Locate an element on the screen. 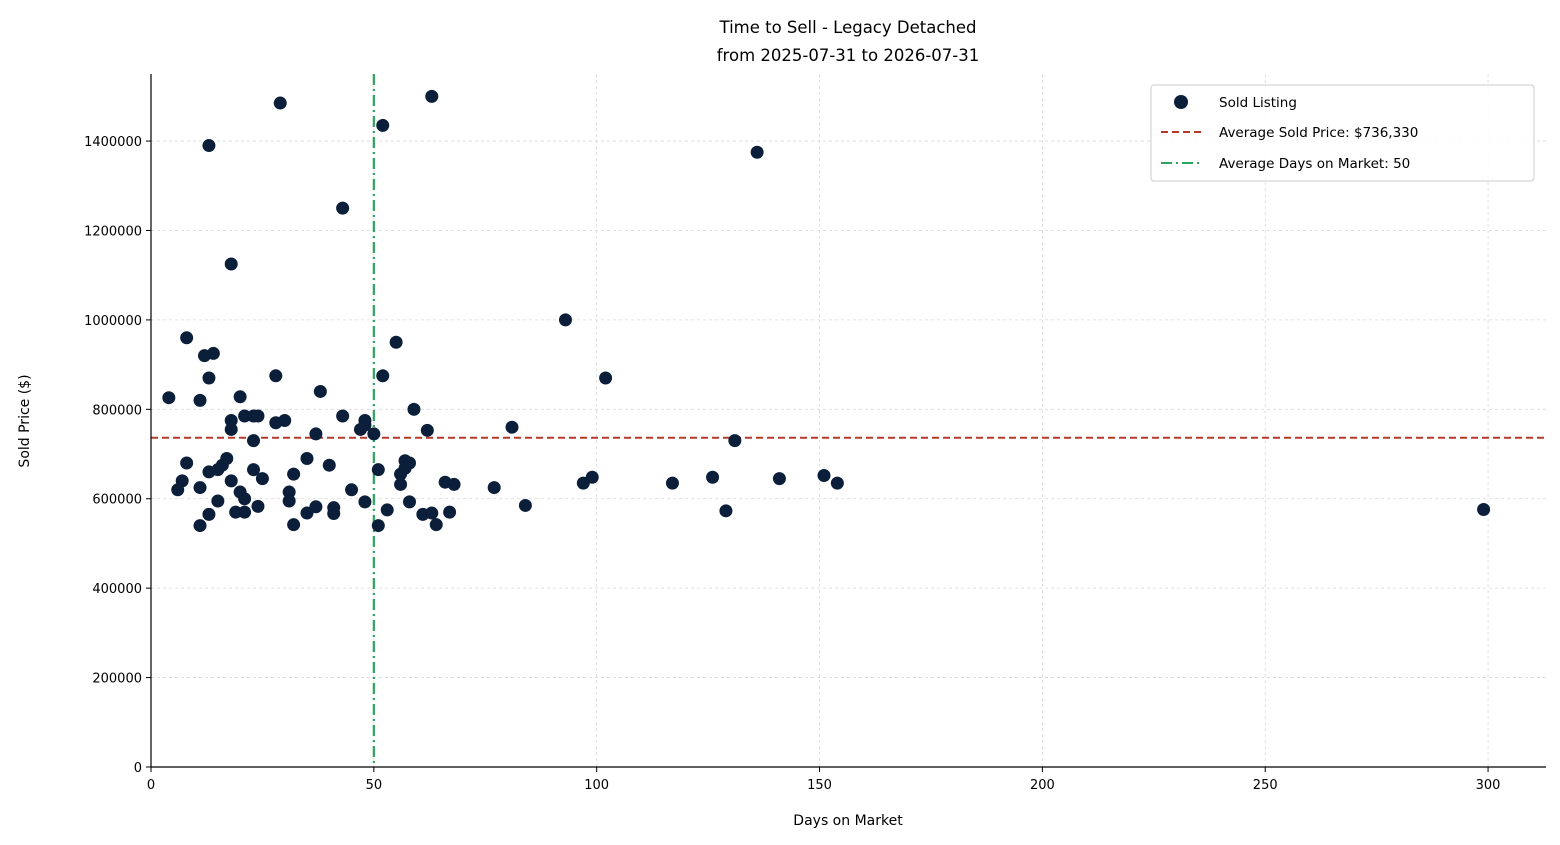 The width and height of the screenshot is (1560, 845). y-tick-label: 800000 is located at coordinates (117, 410).